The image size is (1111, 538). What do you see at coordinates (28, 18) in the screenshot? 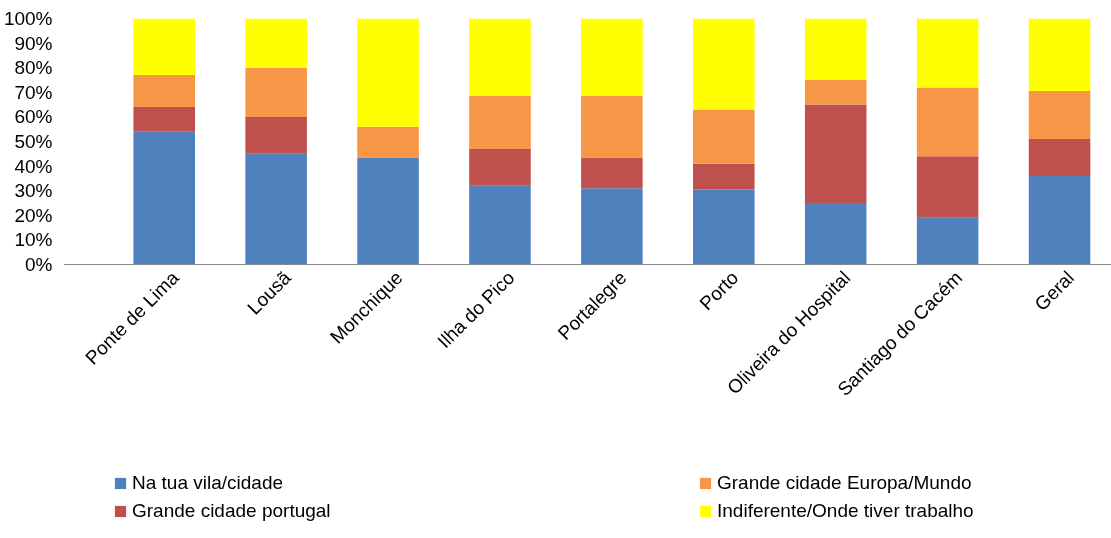
I see `y-tick-label: 100%` at bounding box center [28, 18].